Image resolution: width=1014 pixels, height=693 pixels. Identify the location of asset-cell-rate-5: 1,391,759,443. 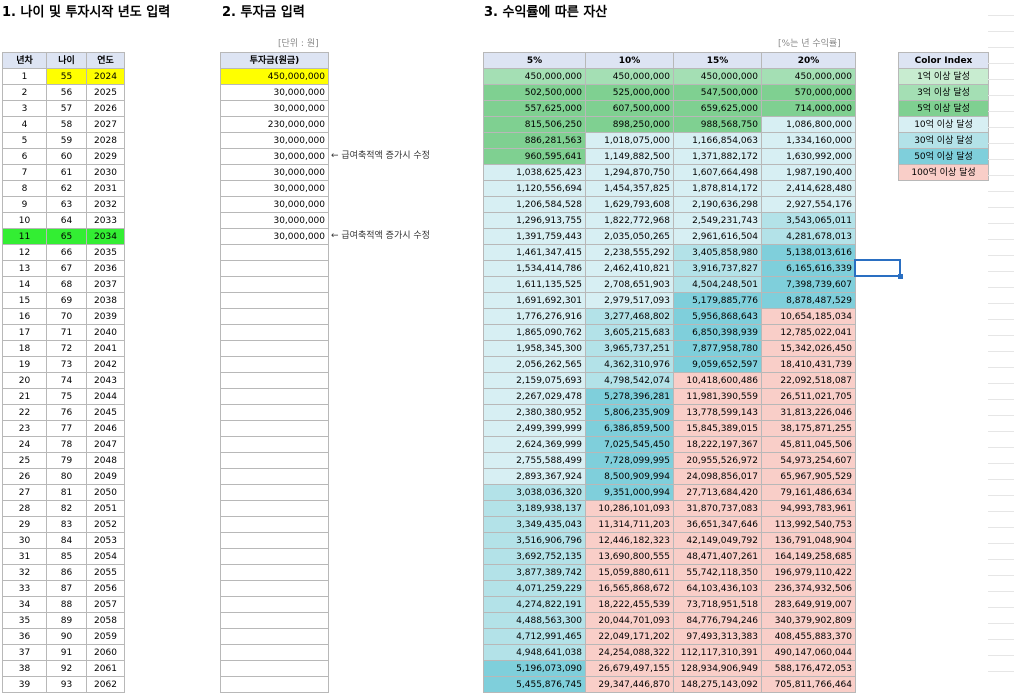
(534, 236).